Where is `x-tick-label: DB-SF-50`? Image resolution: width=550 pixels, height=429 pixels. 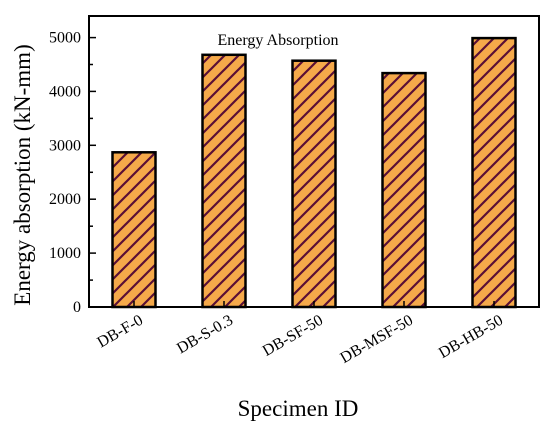
x-tick-label: DB-SF-50 is located at coordinates (293, 336).